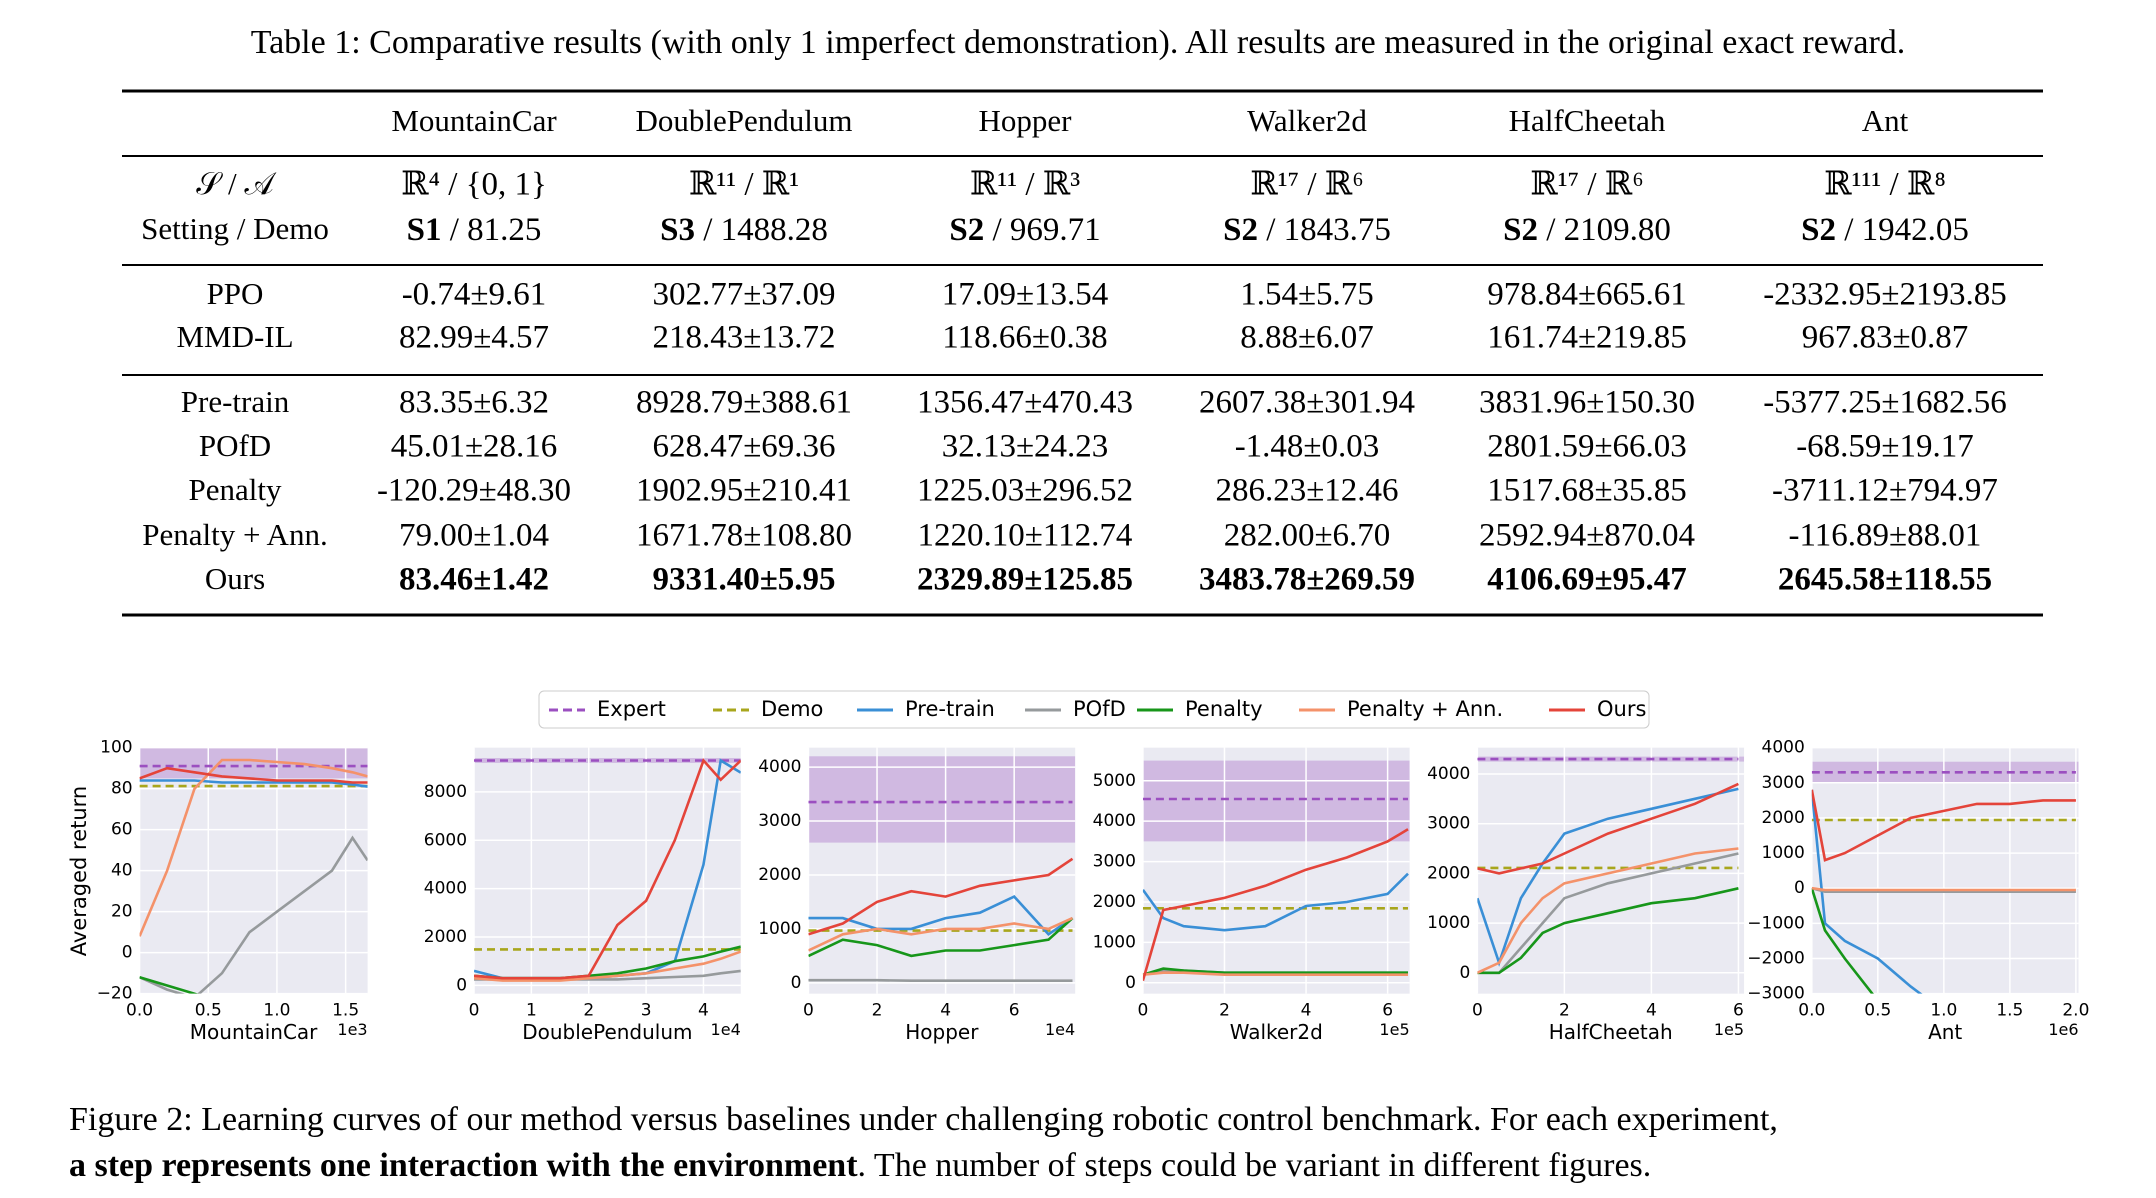  I want to click on table-cell: 302.77±37.09, so click(743, 295).